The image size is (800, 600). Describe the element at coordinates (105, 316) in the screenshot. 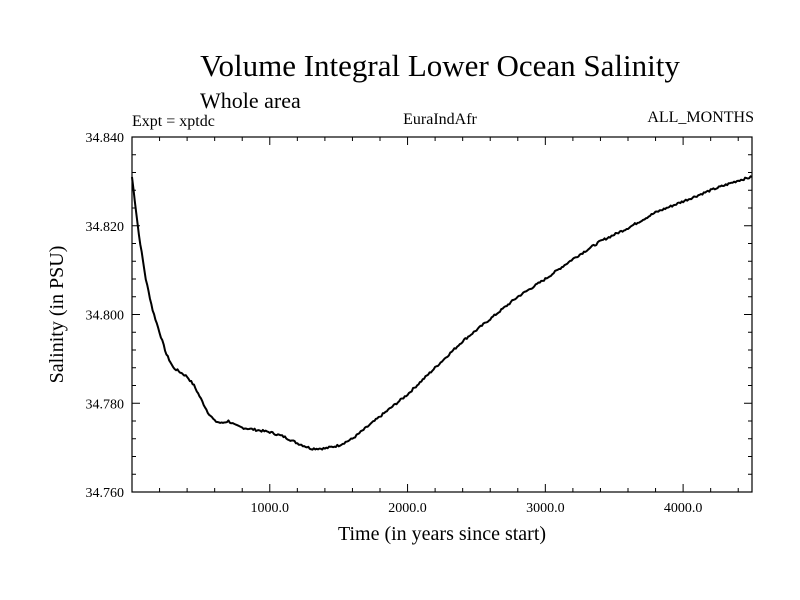

I see `y-tick-label: 34.800` at that location.